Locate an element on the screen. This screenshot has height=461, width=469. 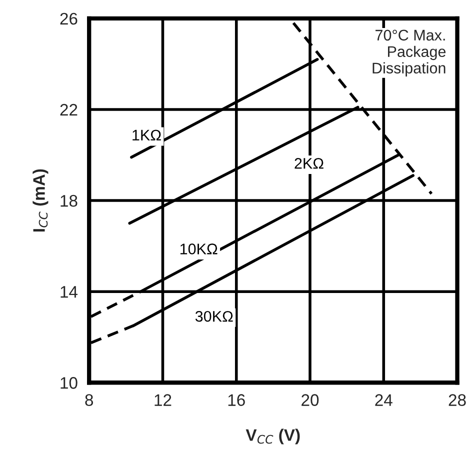
x-tick-label: 28 is located at coordinates (457, 400).